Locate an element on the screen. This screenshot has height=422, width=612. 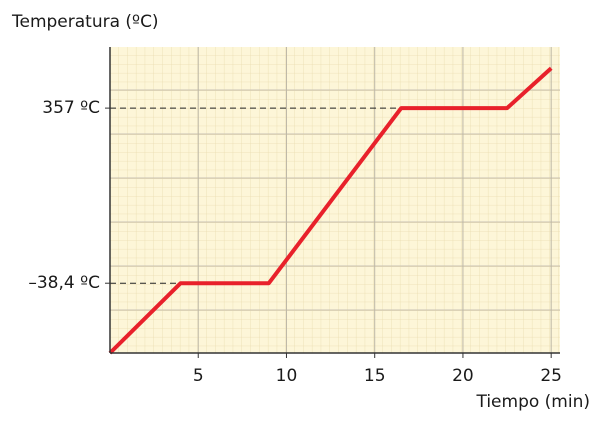
x-tick-label: 15 is located at coordinates (375, 376).